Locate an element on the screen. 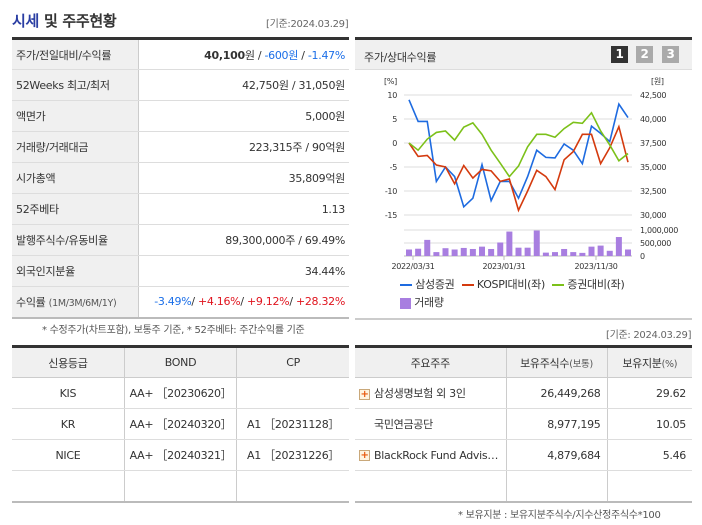 This screenshot has width=702, height=525. table-row: NICE AA+ ［20240321］ A1 ［20231226］ is located at coordinates (180, 455).